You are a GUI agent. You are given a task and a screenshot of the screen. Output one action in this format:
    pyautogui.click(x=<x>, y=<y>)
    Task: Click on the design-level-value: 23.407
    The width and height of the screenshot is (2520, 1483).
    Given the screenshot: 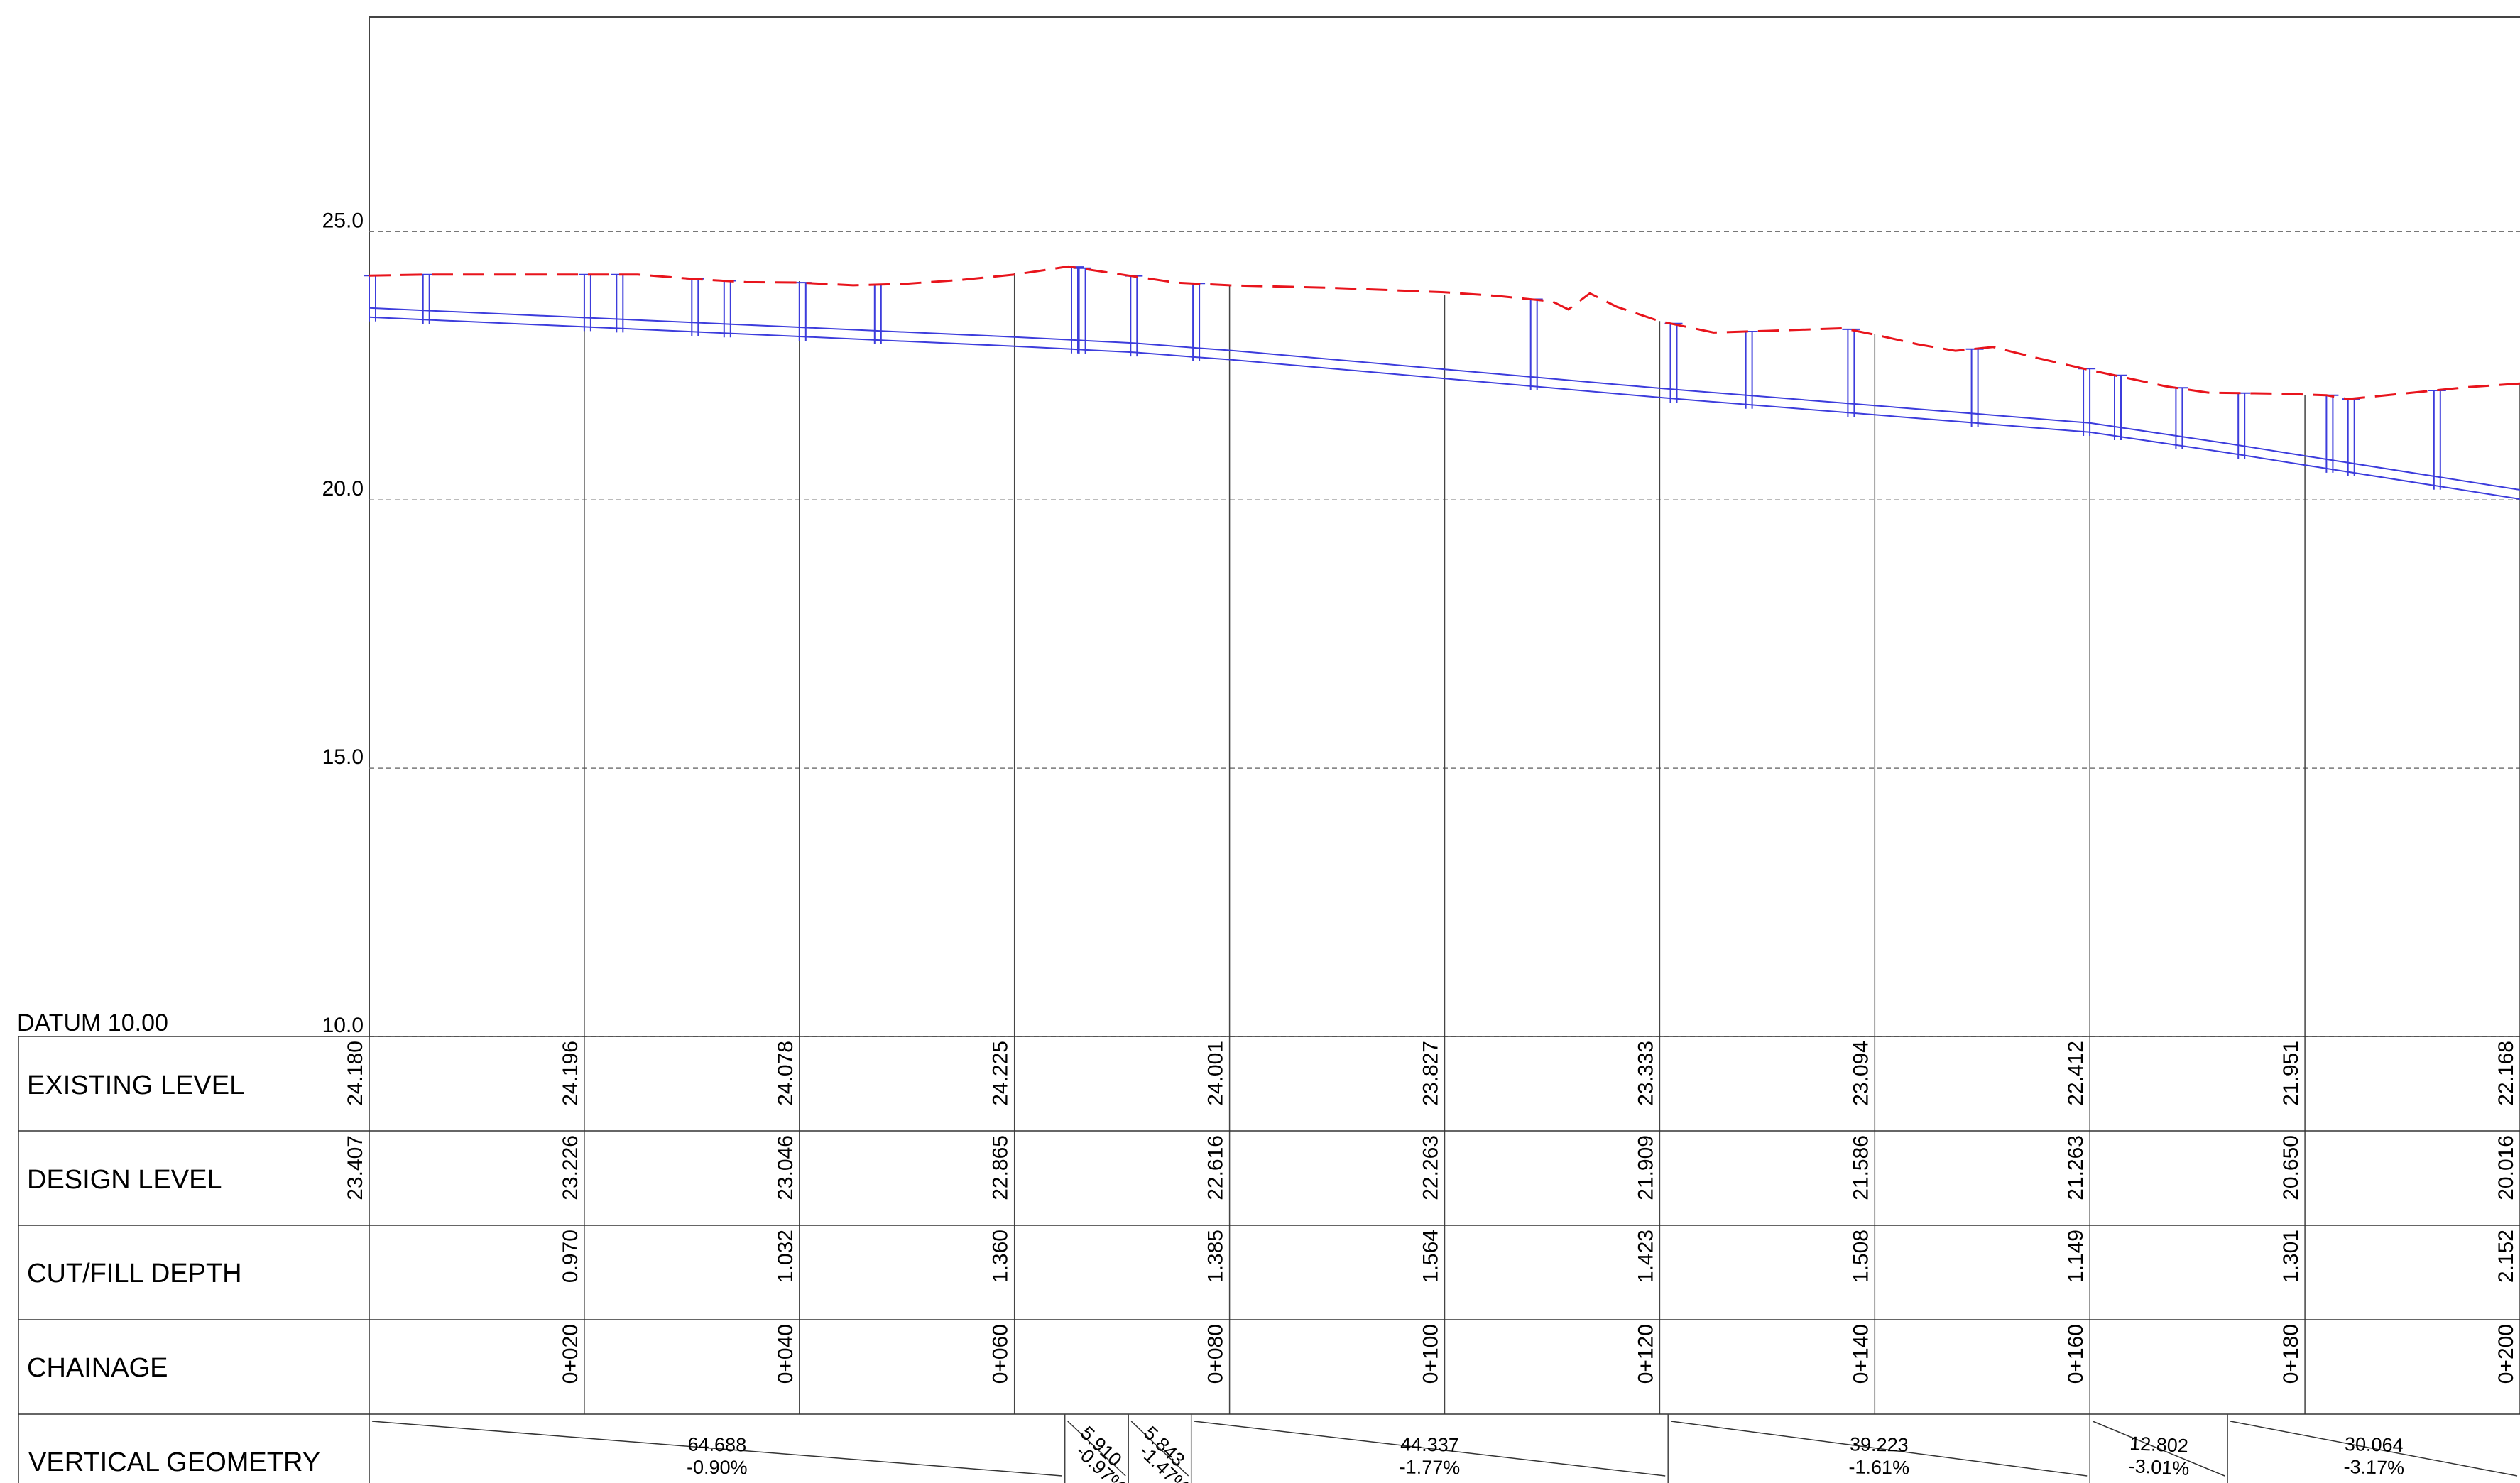 What is the action you would take?
    pyautogui.click(x=355, y=1167)
    